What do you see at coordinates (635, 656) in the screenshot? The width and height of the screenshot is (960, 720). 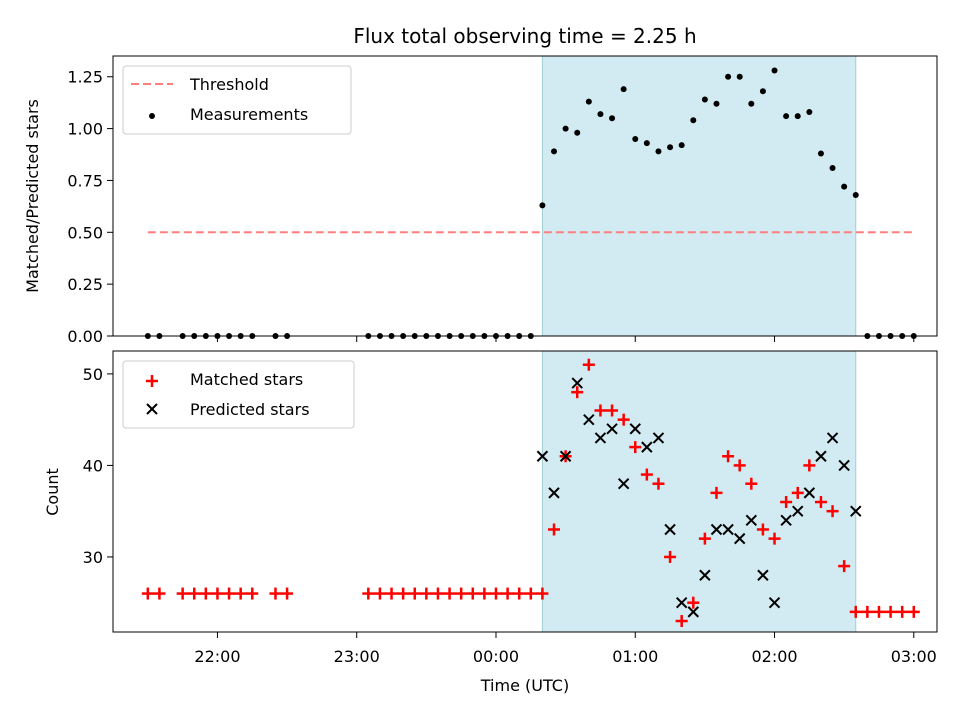 I see `bottom-x-tick-label: 01:00` at bounding box center [635, 656].